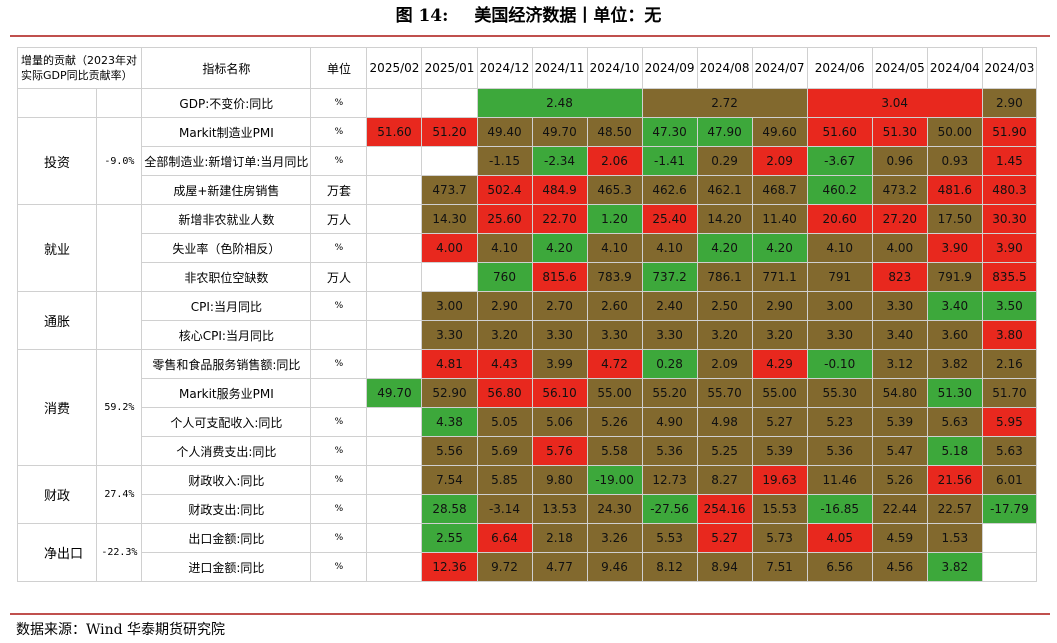  Describe the element at coordinates (449, 509) in the screenshot. I see `value-cell: 28.58` at that location.